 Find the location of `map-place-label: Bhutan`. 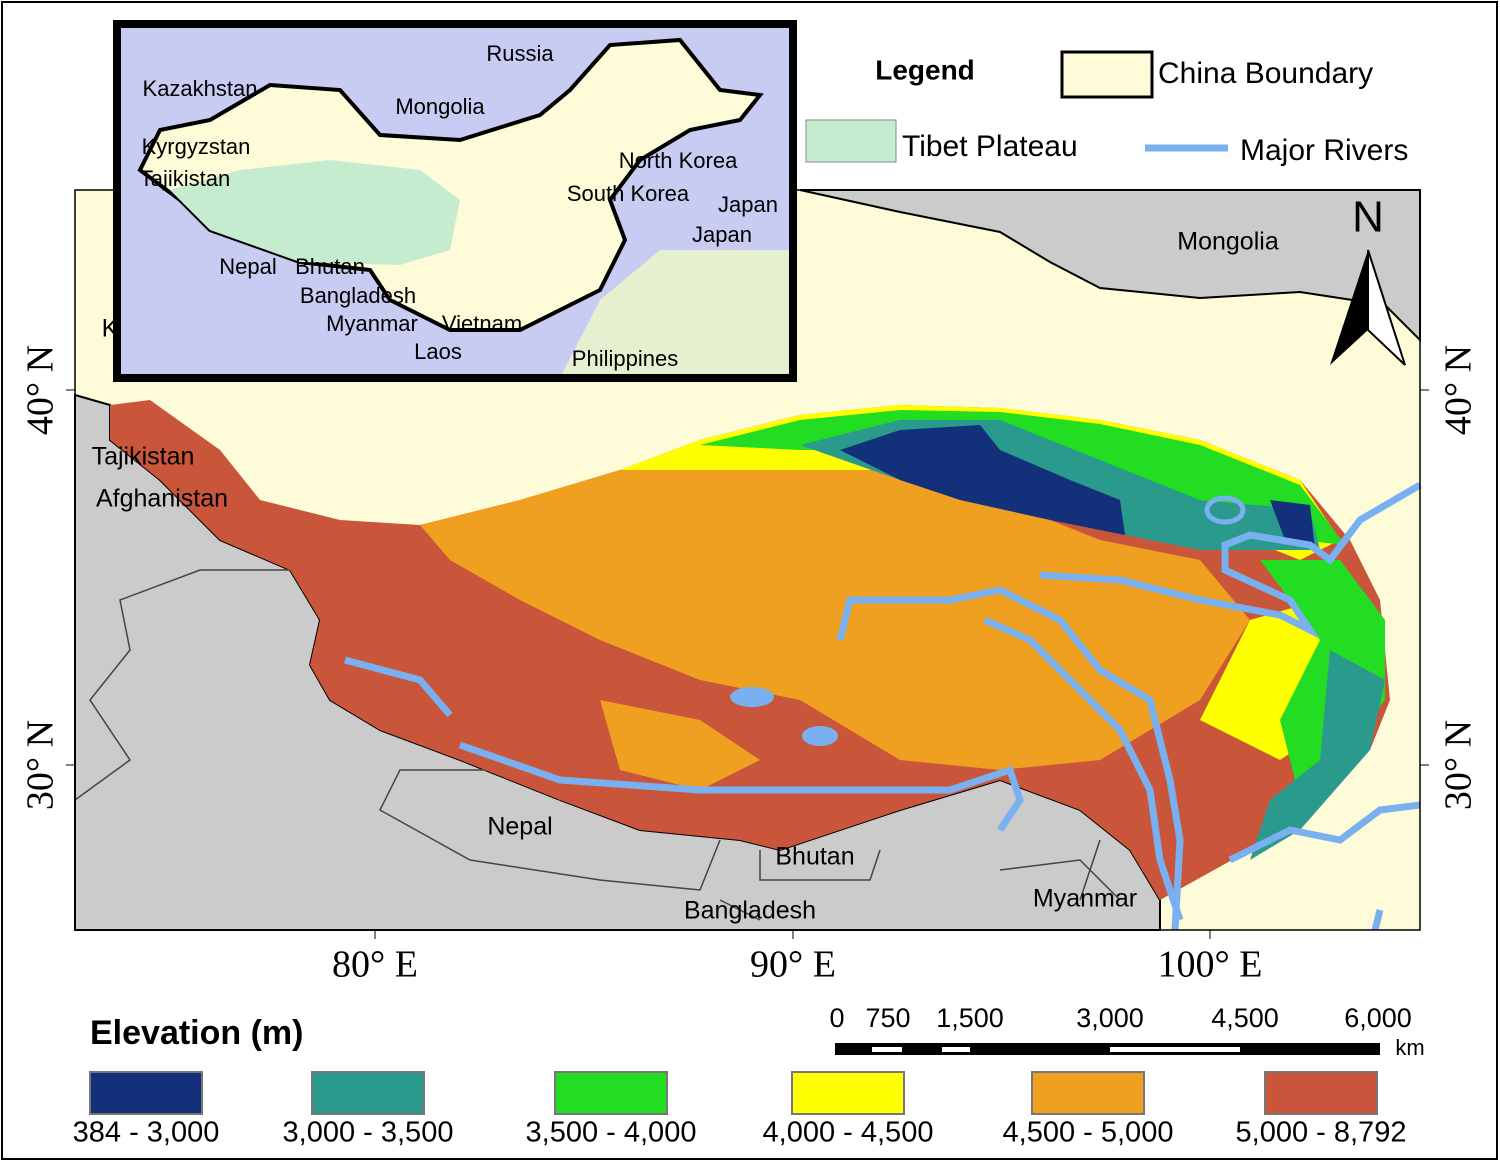

map-place-label: Bhutan is located at coordinates (814, 857).